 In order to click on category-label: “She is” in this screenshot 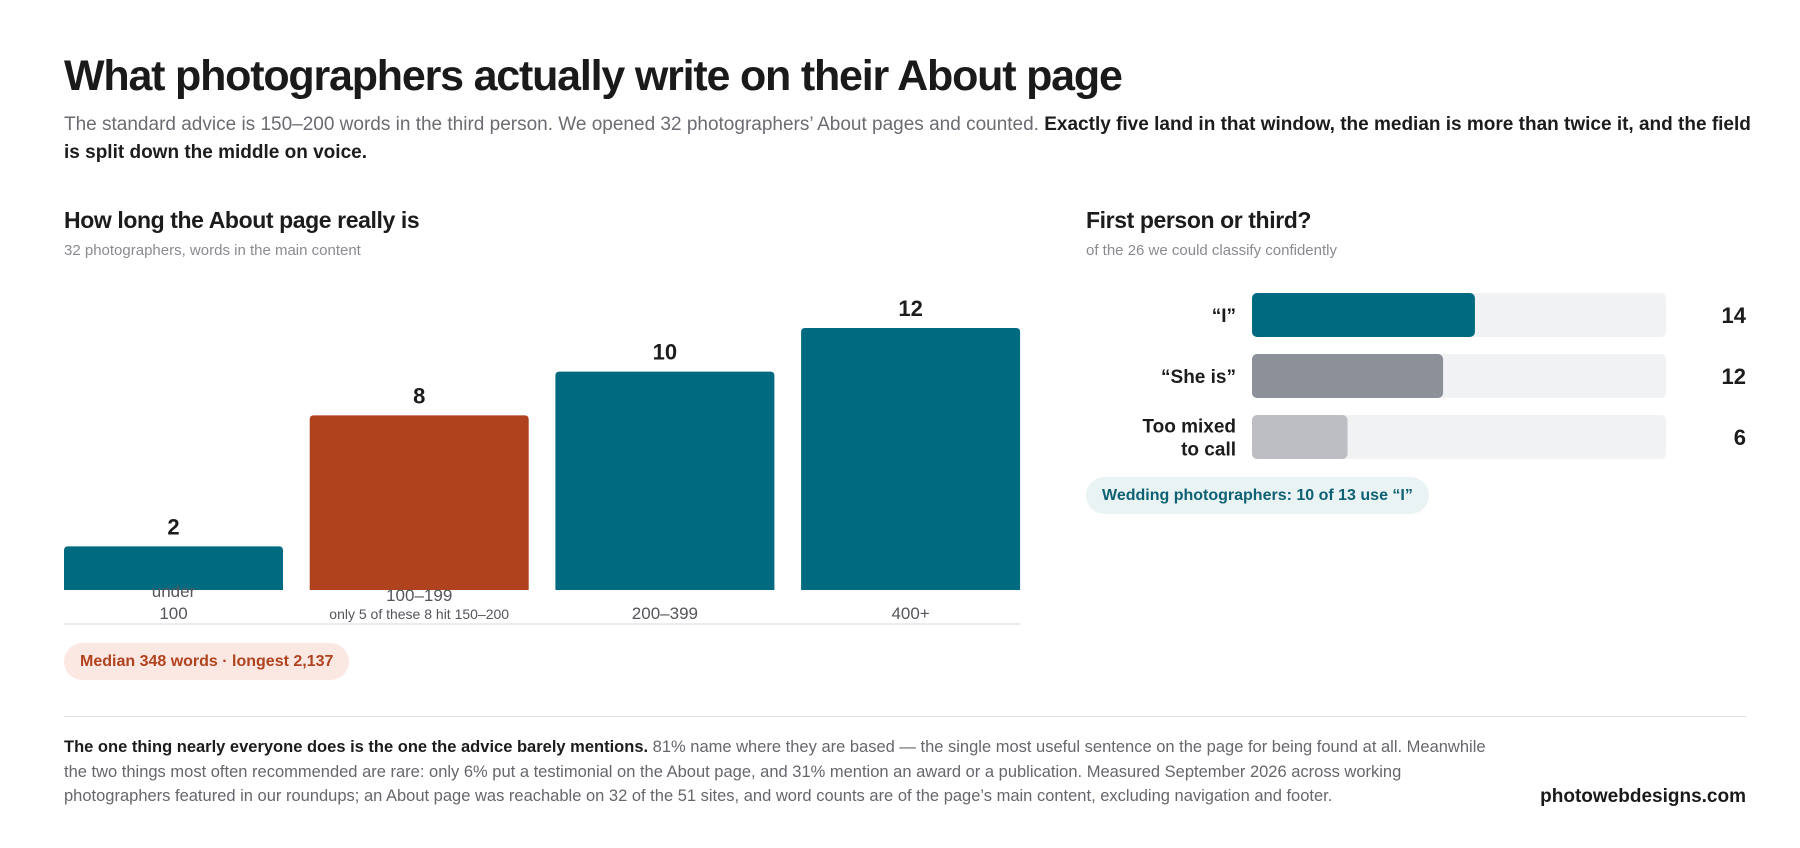, I will do `click(1198, 377)`.